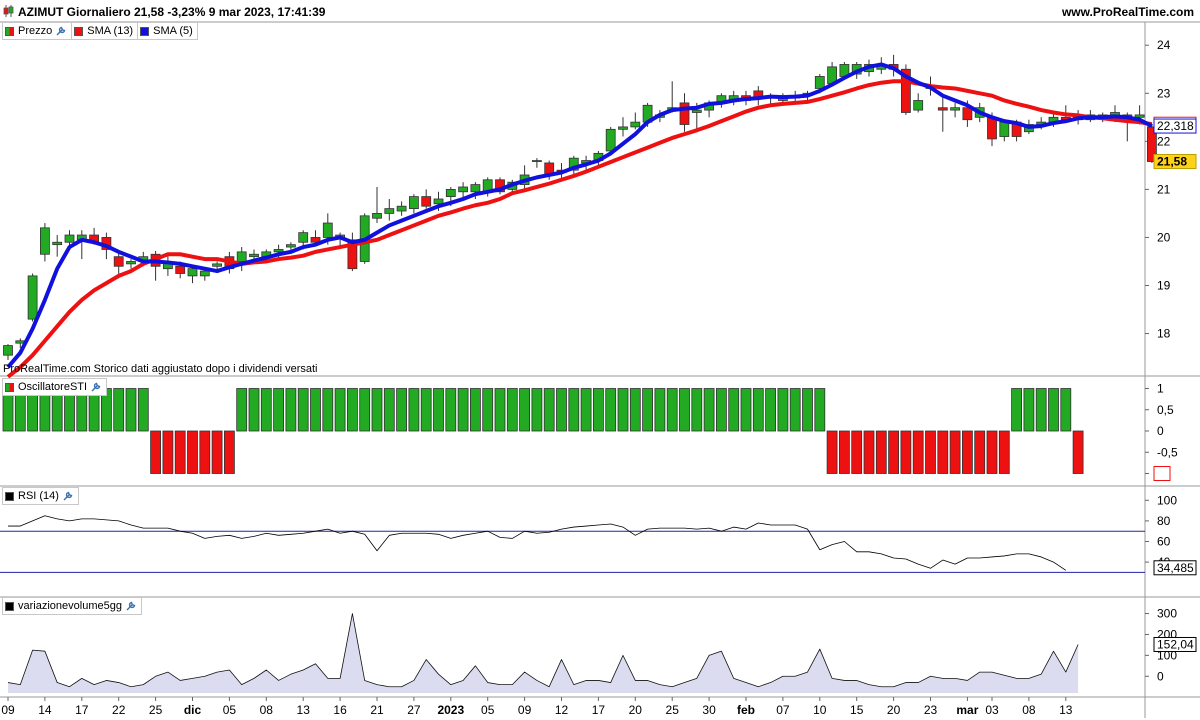 Image resolution: width=1200 pixels, height=720 pixels. I want to click on legend-item-sti: OscillatoreSTI, so click(54, 387).